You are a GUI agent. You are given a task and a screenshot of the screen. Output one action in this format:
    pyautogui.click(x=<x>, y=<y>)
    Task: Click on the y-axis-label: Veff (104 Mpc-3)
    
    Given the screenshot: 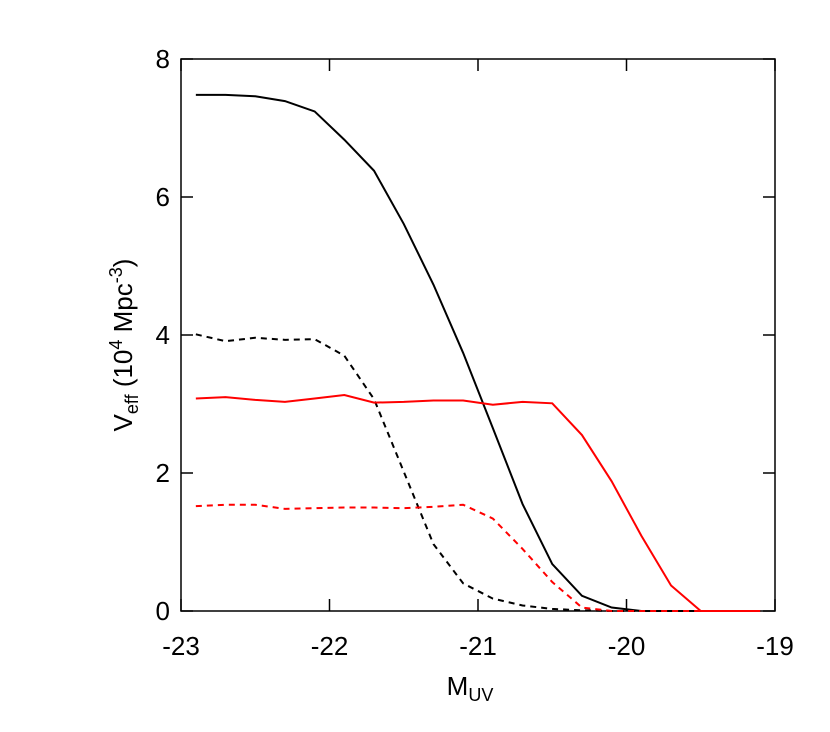 What is the action you would take?
    pyautogui.click(x=124, y=345)
    